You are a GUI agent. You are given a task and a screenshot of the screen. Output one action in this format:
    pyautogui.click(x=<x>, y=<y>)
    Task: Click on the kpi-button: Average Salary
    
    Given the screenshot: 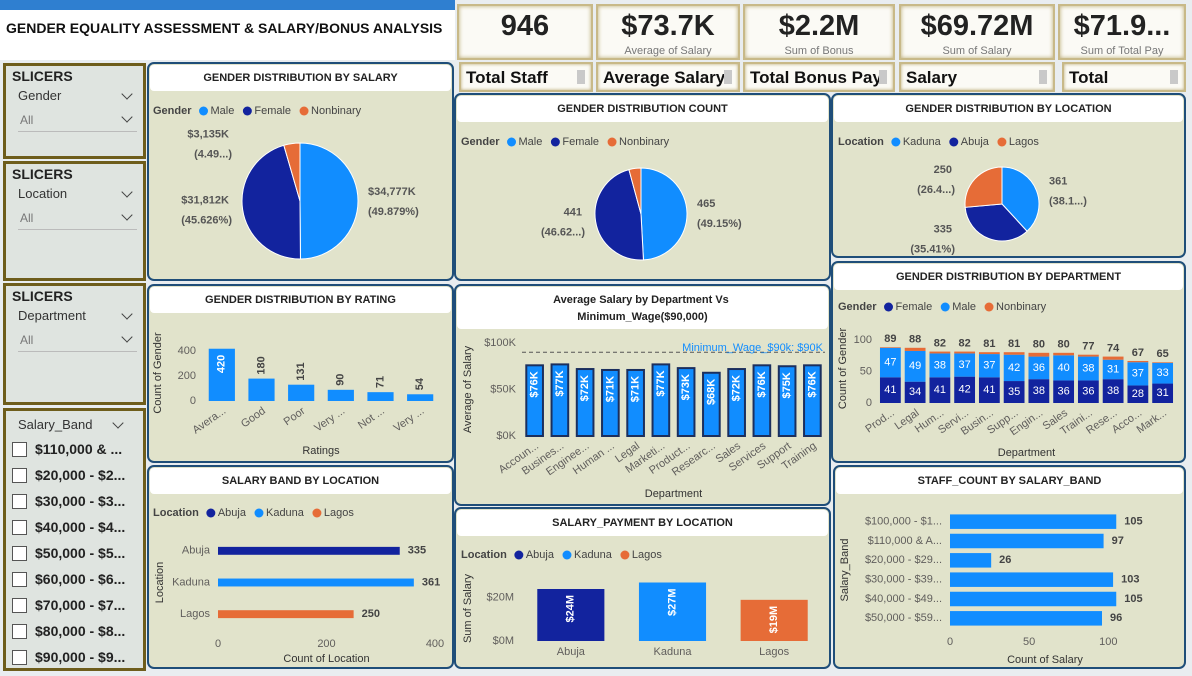 What is the action you would take?
    pyautogui.click(x=668, y=77)
    